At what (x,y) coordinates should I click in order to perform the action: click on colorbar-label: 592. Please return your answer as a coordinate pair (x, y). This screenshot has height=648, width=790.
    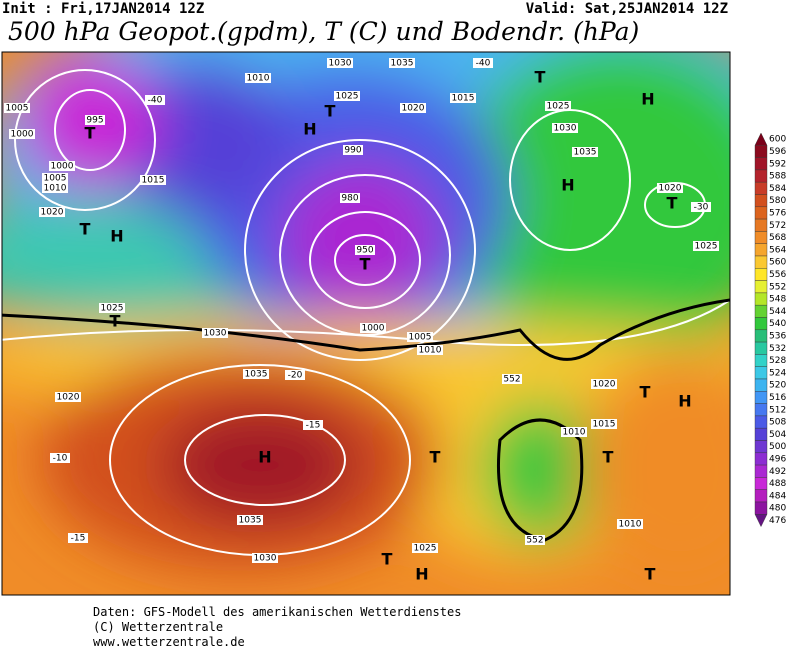
    Looking at the image, I should click on (777, 164).